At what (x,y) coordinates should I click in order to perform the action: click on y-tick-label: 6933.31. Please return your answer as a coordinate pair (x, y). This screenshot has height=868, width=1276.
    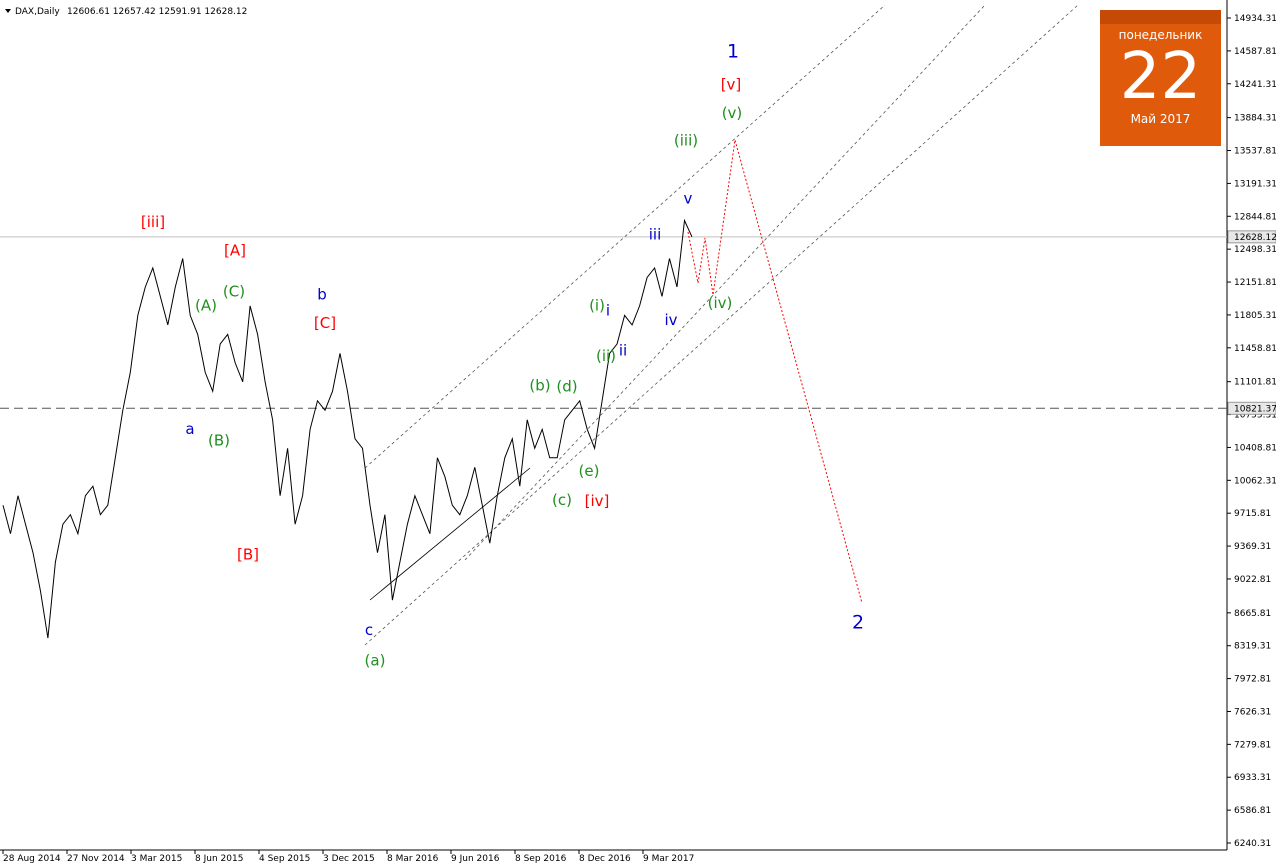
    Looking at the image, I should click on (1252, 778).